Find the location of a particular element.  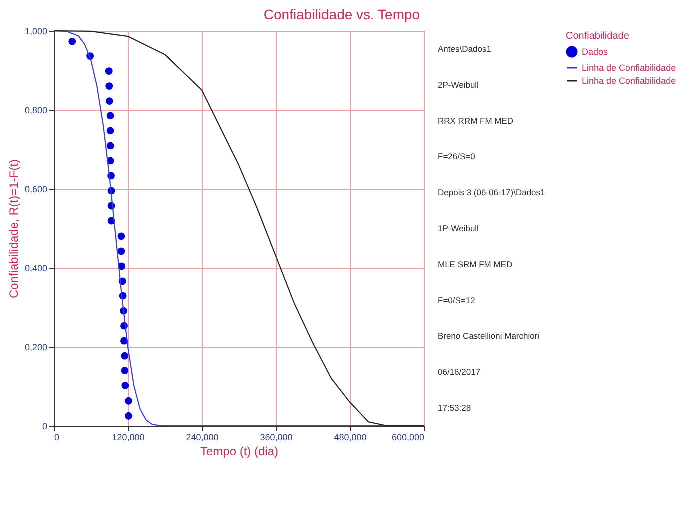

x-tick-label: 240,000 is located at coordinates (202, 437).